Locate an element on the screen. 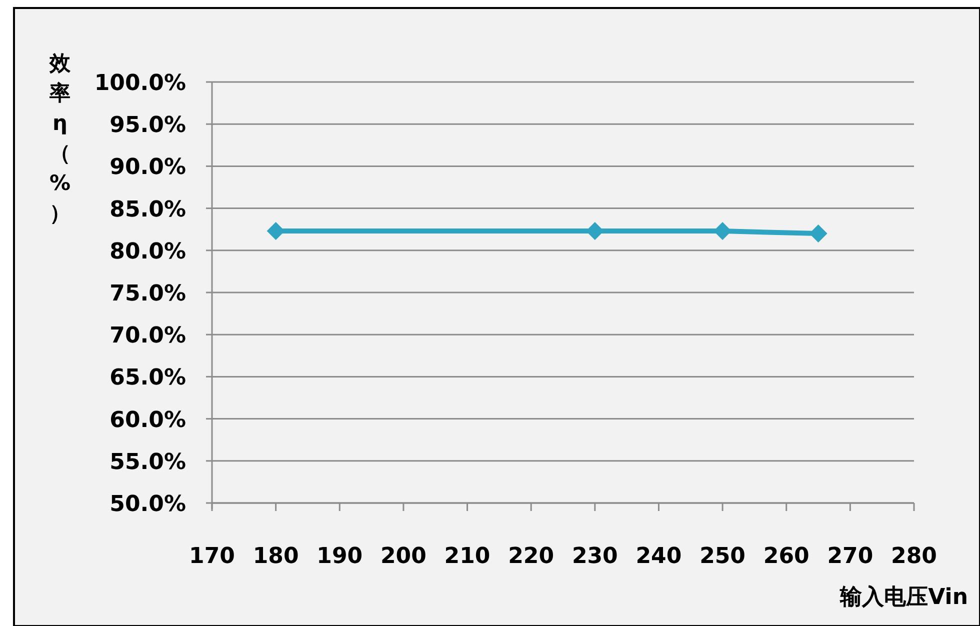 The height and width of the screenshot is (626, 980). x-tick-label: 180 is located at coordinates (275, 556).